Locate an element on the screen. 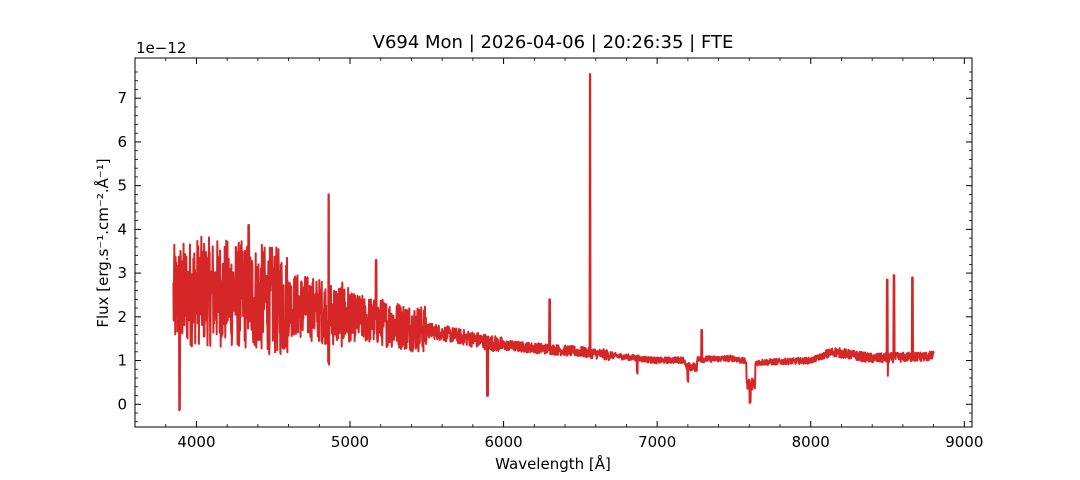 Image resolution: width=1080 pixels, height=480 pixels. y-tick-label: 5 is located at coordinates (122, 186).